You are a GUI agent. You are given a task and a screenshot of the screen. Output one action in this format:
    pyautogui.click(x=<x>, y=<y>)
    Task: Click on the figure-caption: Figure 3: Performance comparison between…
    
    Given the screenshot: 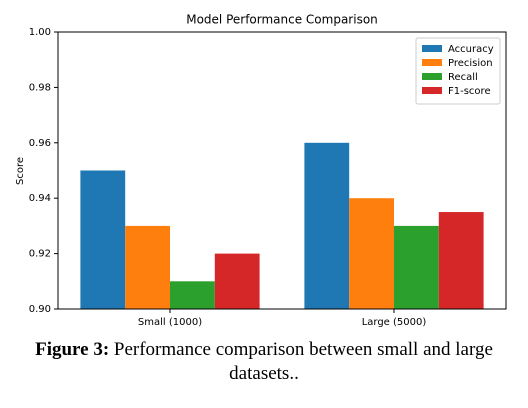 What is the action you would take?
    pyautogui.click(x=264, y=362)
    